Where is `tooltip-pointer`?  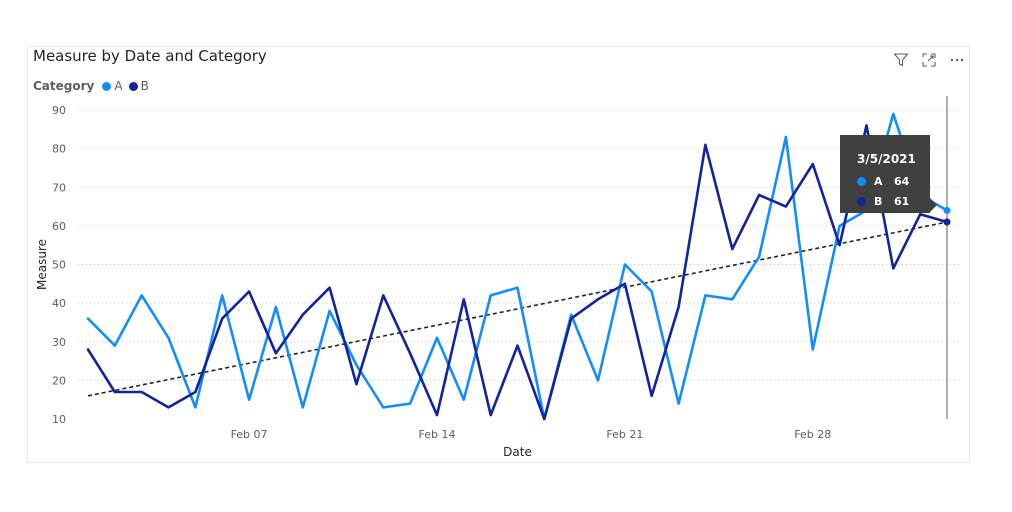 tooltip-pointer is located at coordinates (933, 205).